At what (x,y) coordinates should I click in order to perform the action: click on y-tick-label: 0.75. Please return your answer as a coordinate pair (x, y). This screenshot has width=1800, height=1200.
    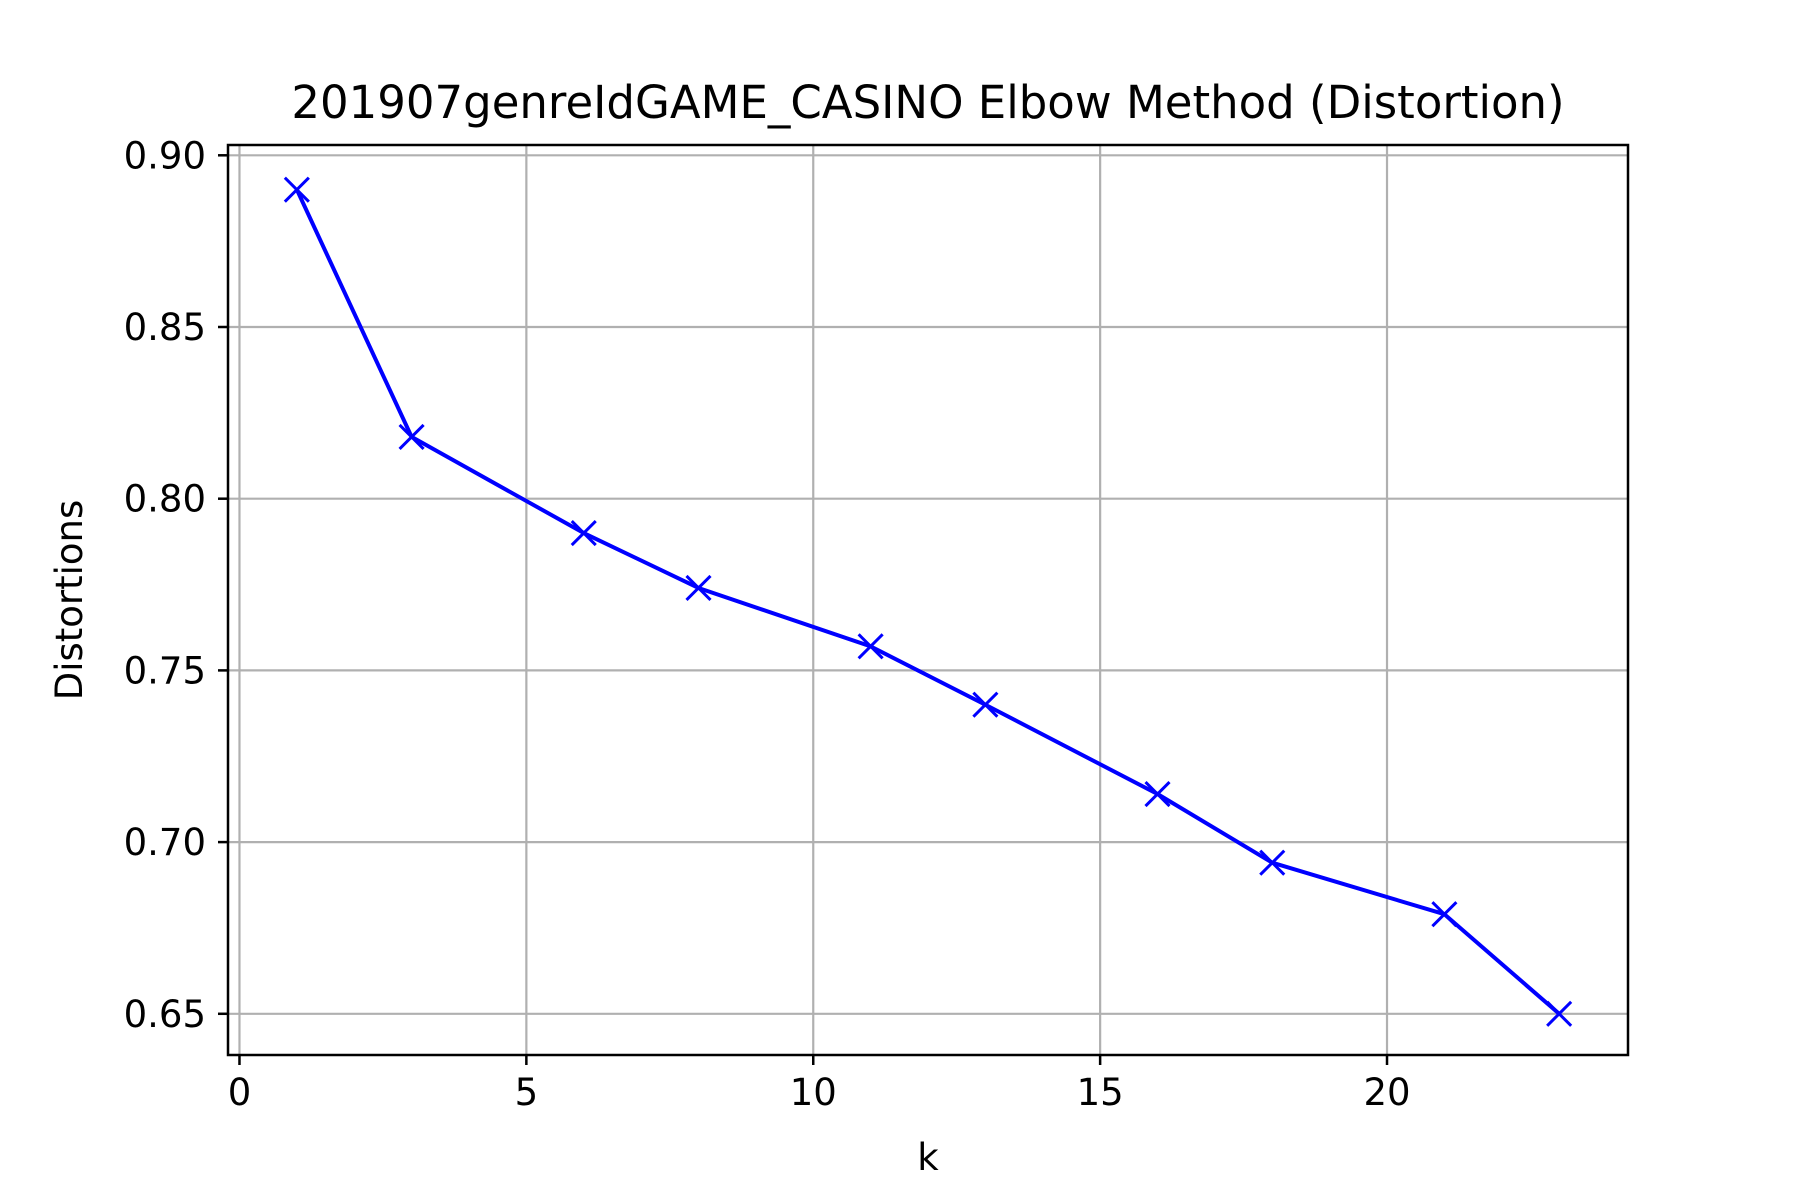
    Looking at the image, I should click on (165, 670).